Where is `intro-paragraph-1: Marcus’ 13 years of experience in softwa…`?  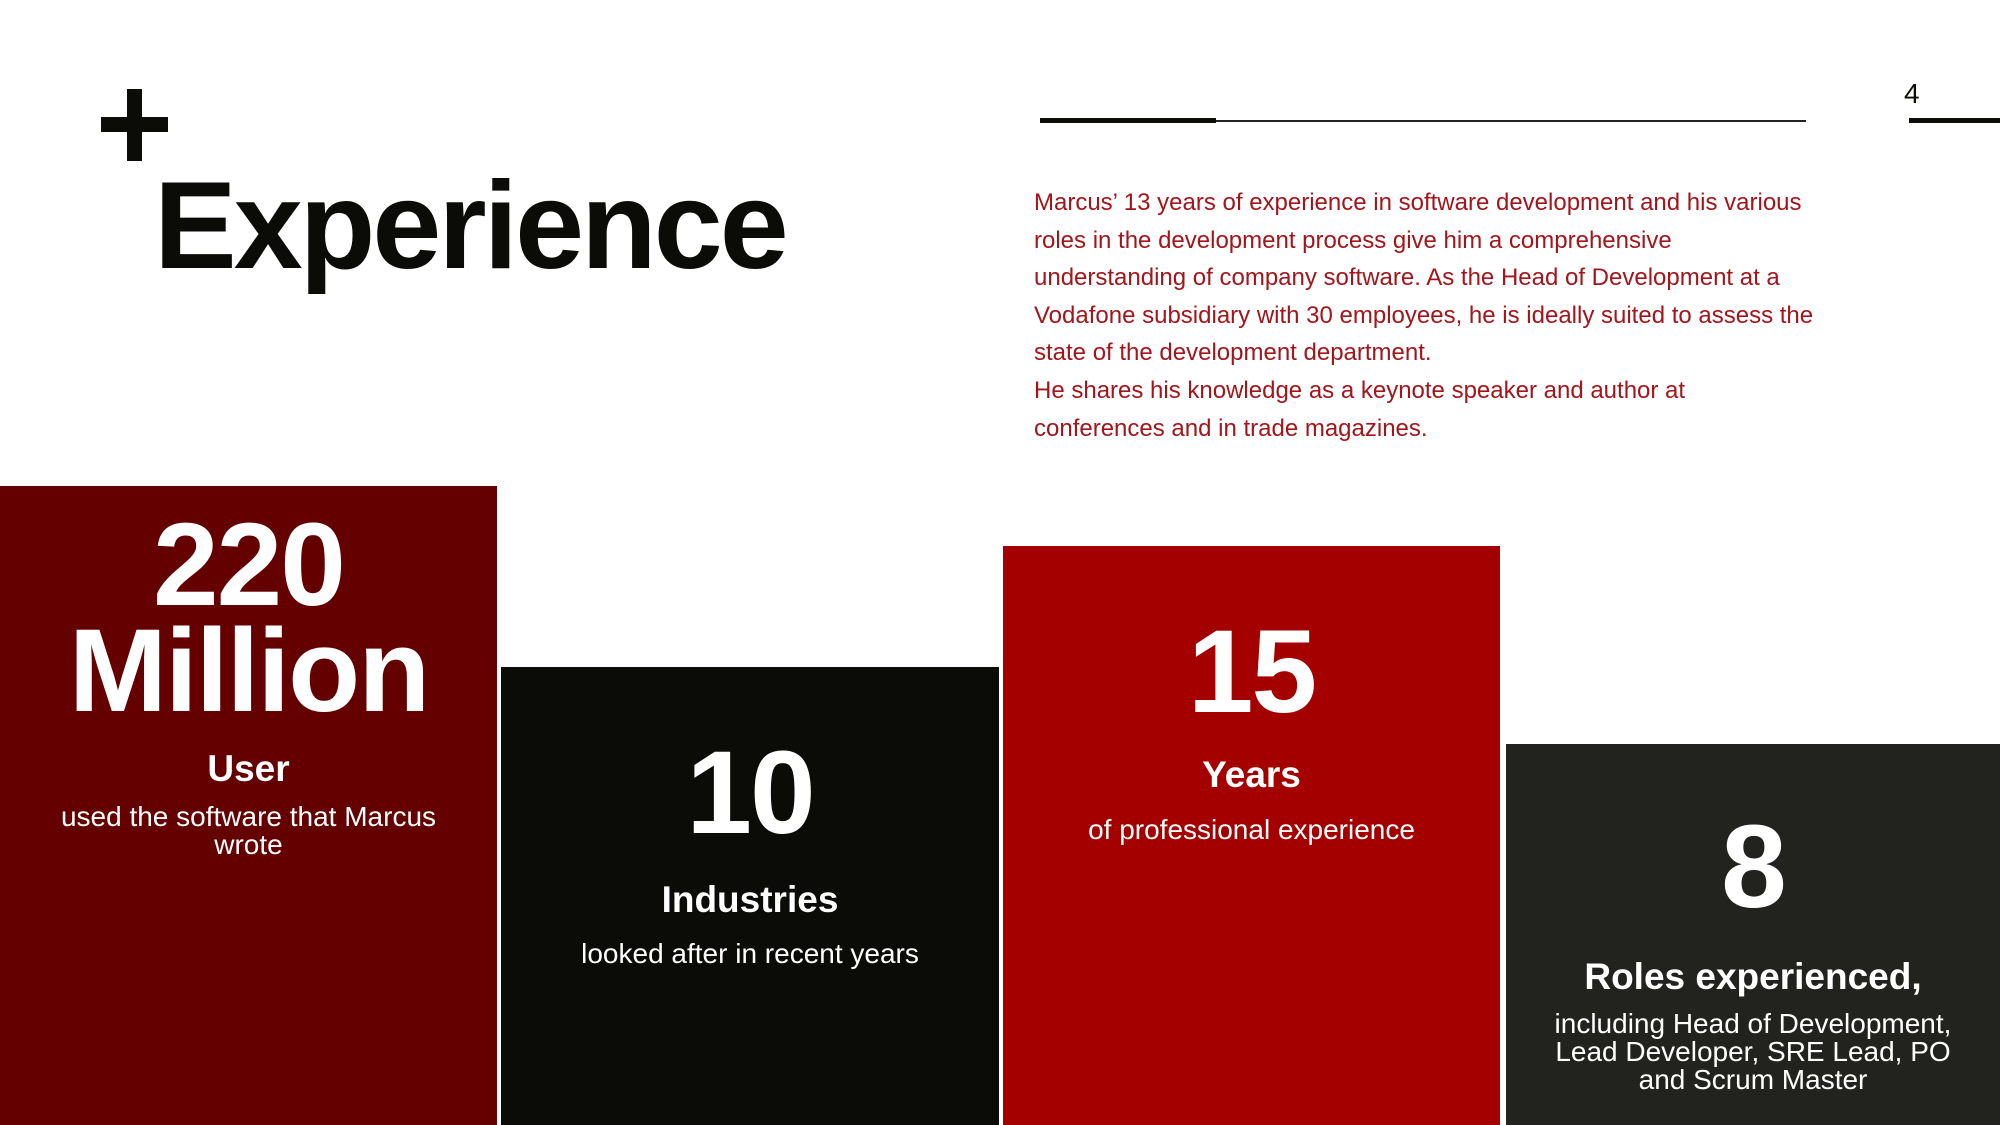
intro-paragraph-1: Marcus’ 13 years of experience in softwa… is located at coordinates (1424, 278).